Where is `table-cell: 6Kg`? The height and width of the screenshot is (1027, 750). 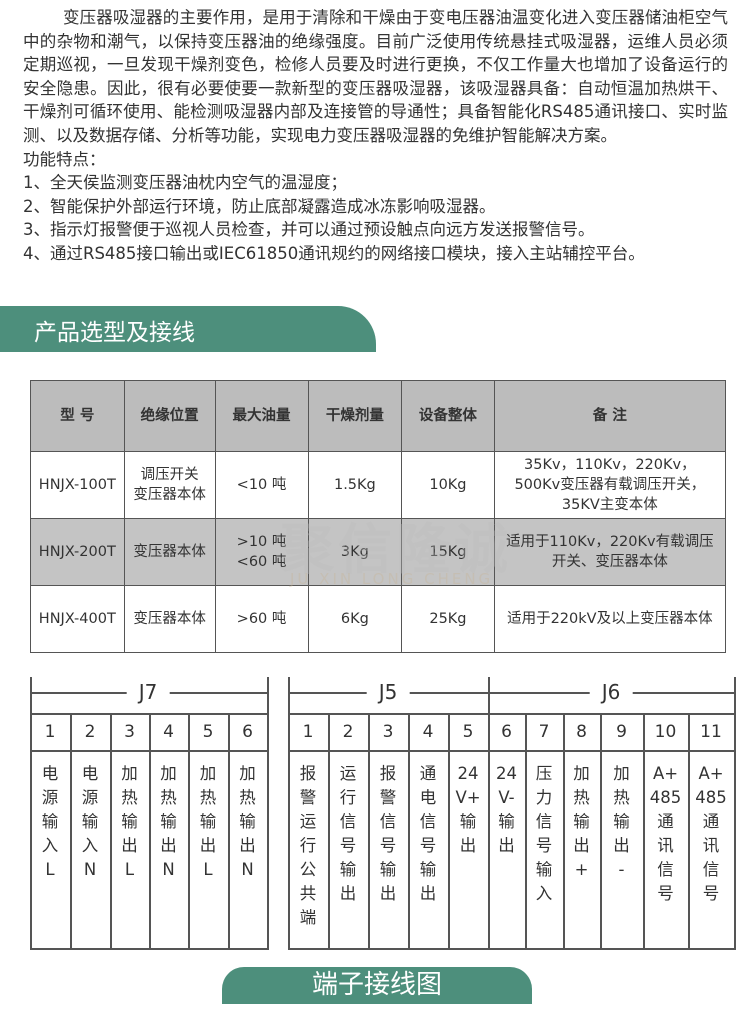 table-cell: 6Kg is located at coordinates (355, 619).